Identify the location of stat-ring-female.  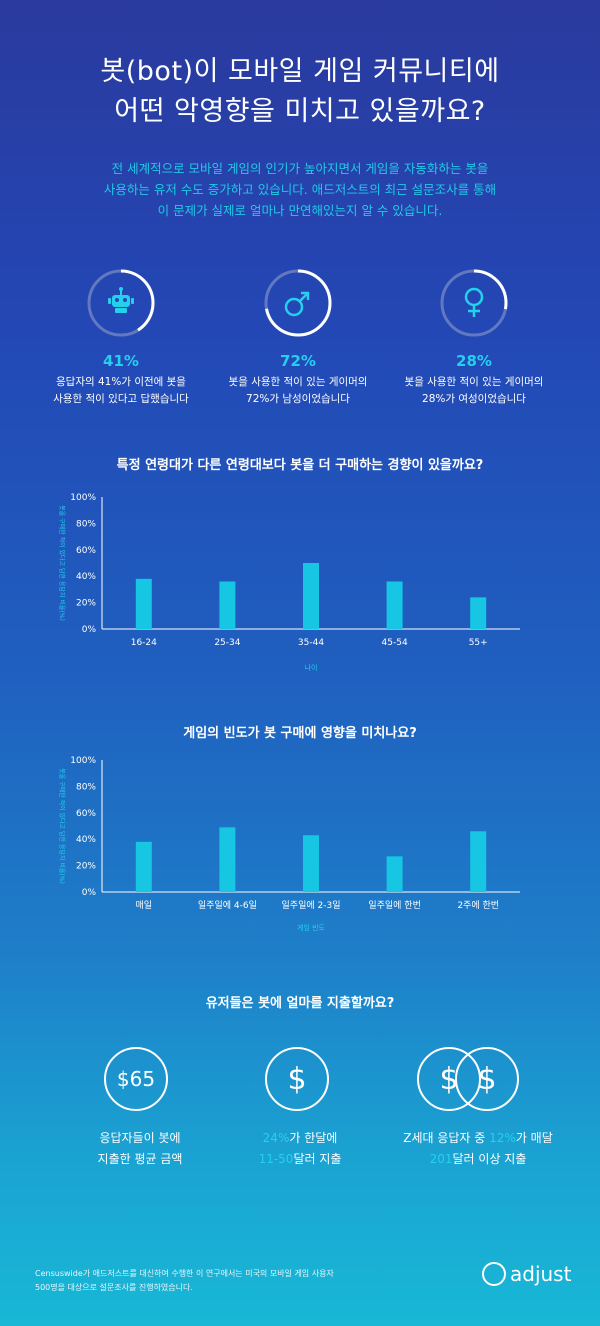
(474, 303).